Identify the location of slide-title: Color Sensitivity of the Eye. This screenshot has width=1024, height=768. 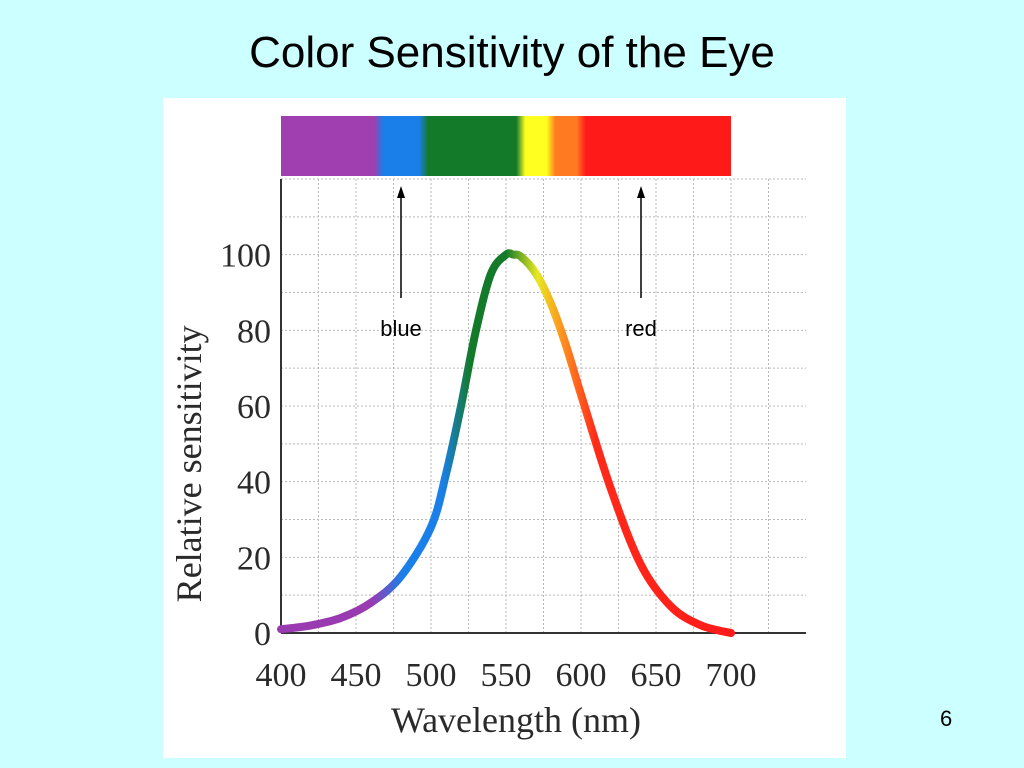
(512, 52).